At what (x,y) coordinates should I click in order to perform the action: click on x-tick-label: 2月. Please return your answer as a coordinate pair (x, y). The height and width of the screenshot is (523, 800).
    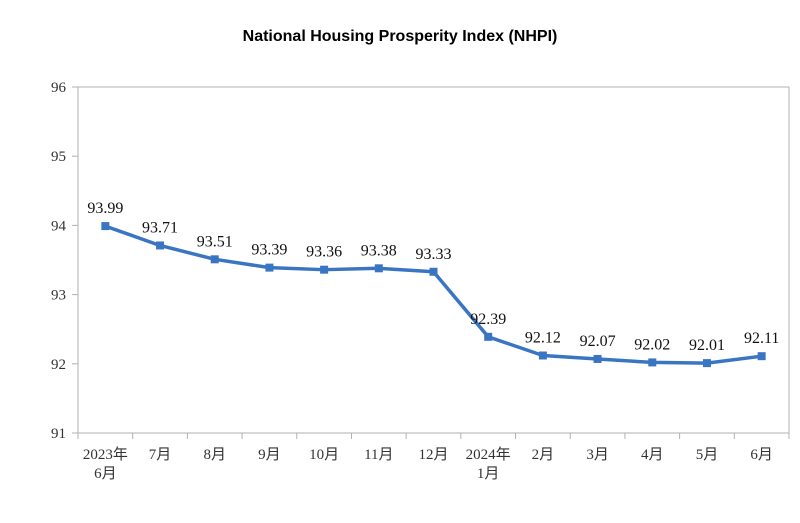
    Looking at the image, I should click on (543, 455).